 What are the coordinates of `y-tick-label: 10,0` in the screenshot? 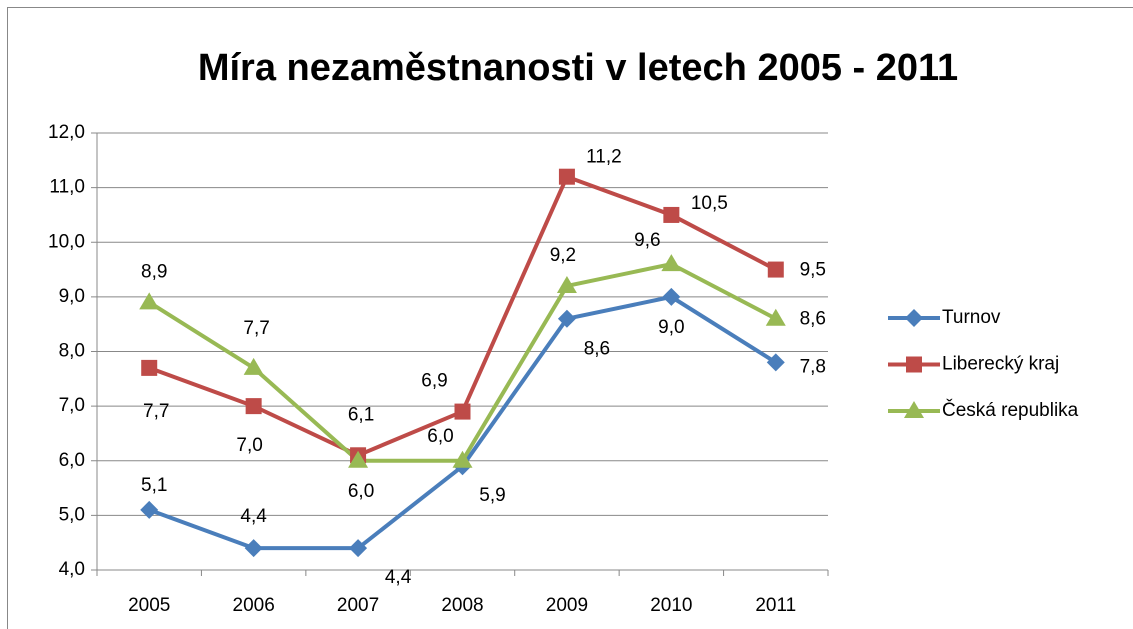 It's located at (66, 241).